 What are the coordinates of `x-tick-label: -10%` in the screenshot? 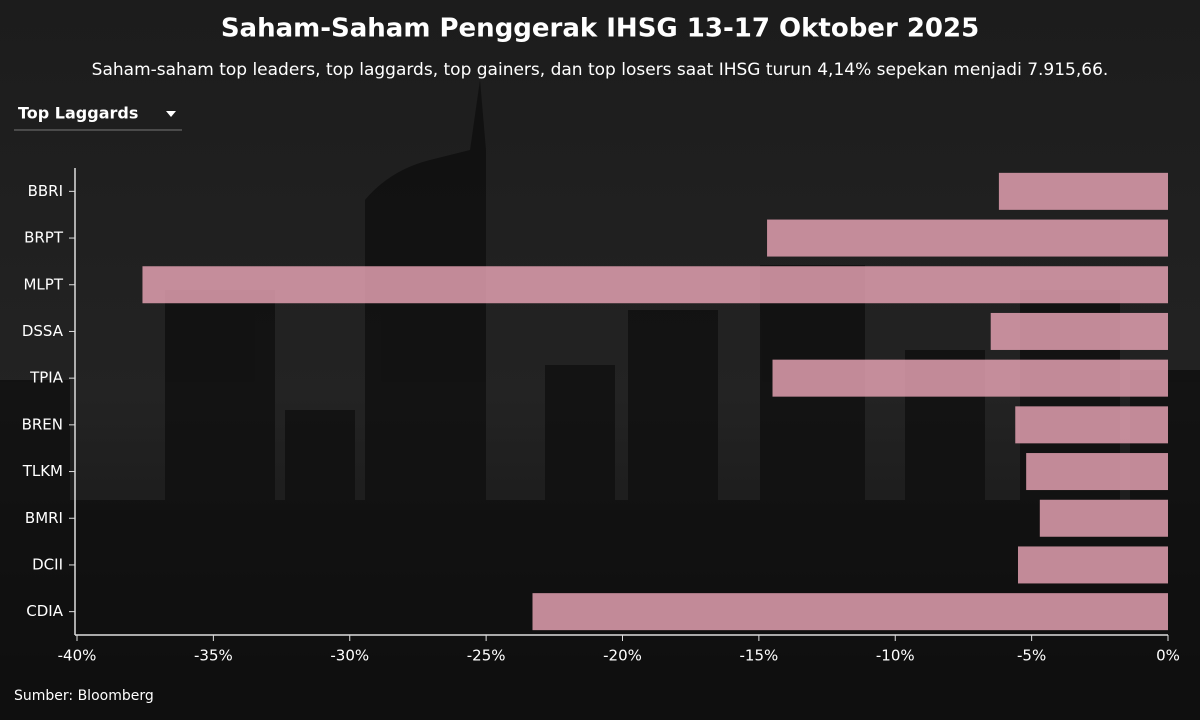 It's located at (895, 656).